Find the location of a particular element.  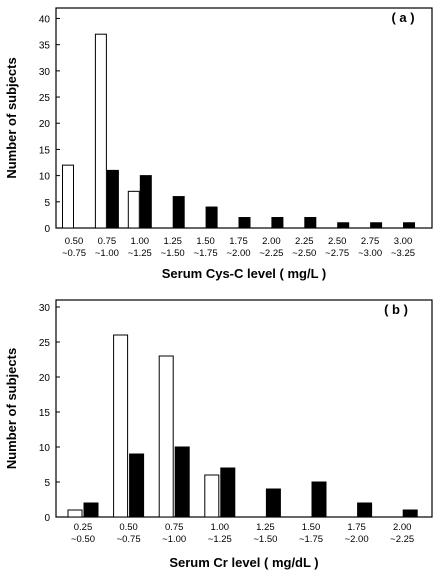

x-category-label: ~3.00 is located at coordinates (370, 253).